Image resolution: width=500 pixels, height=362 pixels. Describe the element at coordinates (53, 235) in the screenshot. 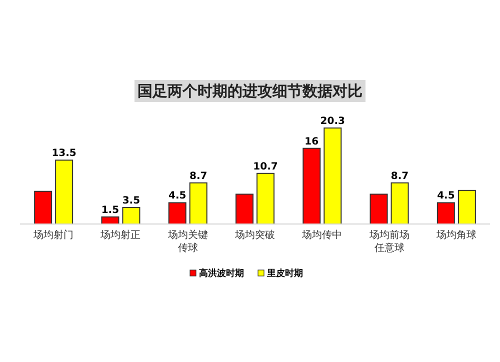

I see `x-tick-label: 场均射门` at that location.